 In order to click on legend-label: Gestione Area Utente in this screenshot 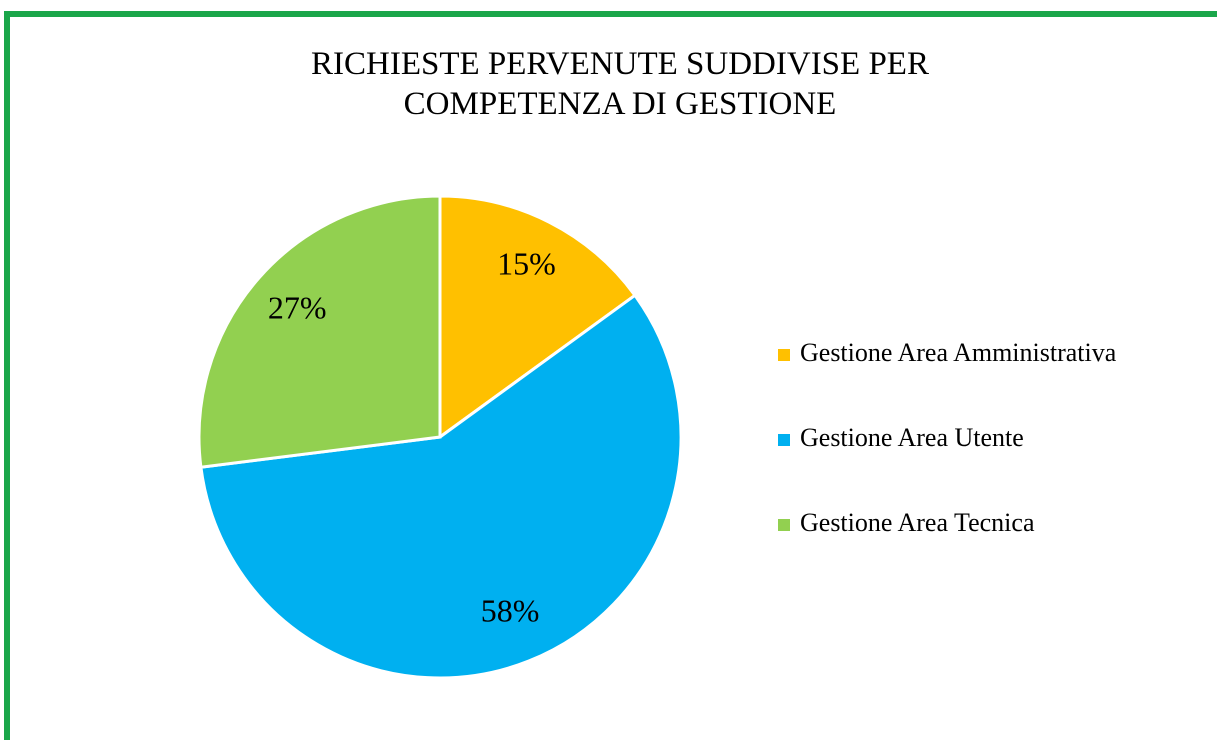, I will do `click(912, 437)`.